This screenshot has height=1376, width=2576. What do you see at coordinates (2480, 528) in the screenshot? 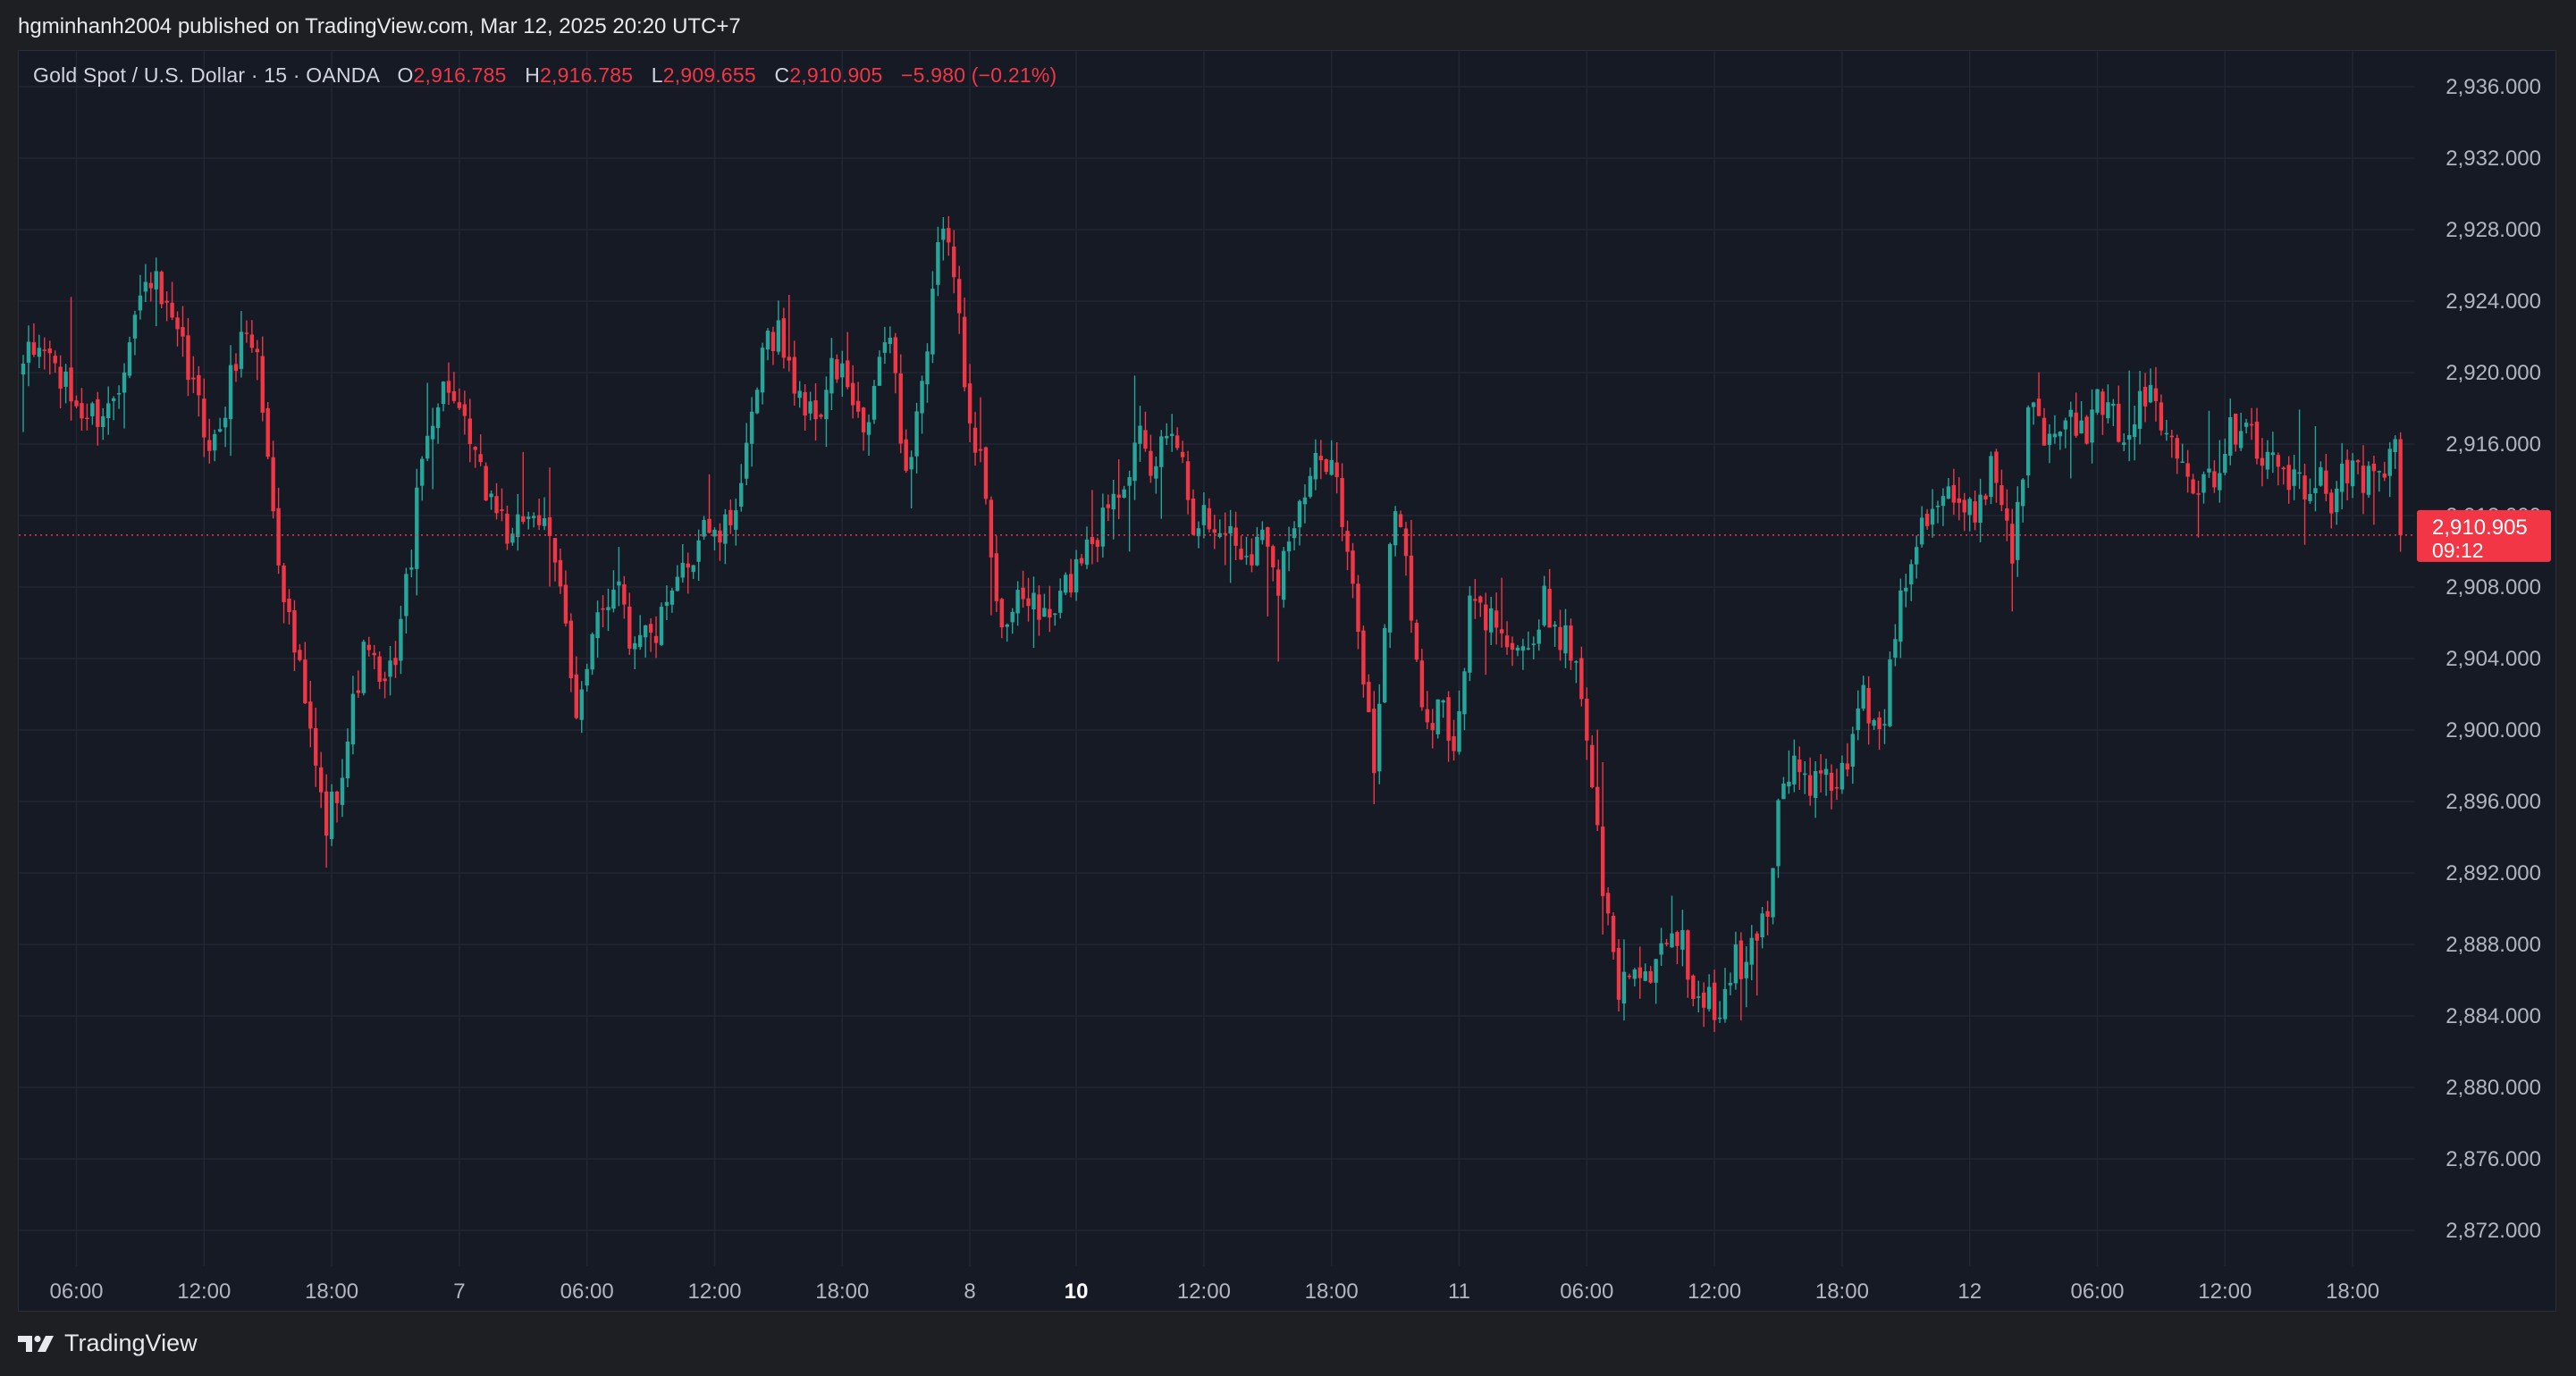
I see `last-price-value: 2,910.905` at bounding box center [2480, 528].